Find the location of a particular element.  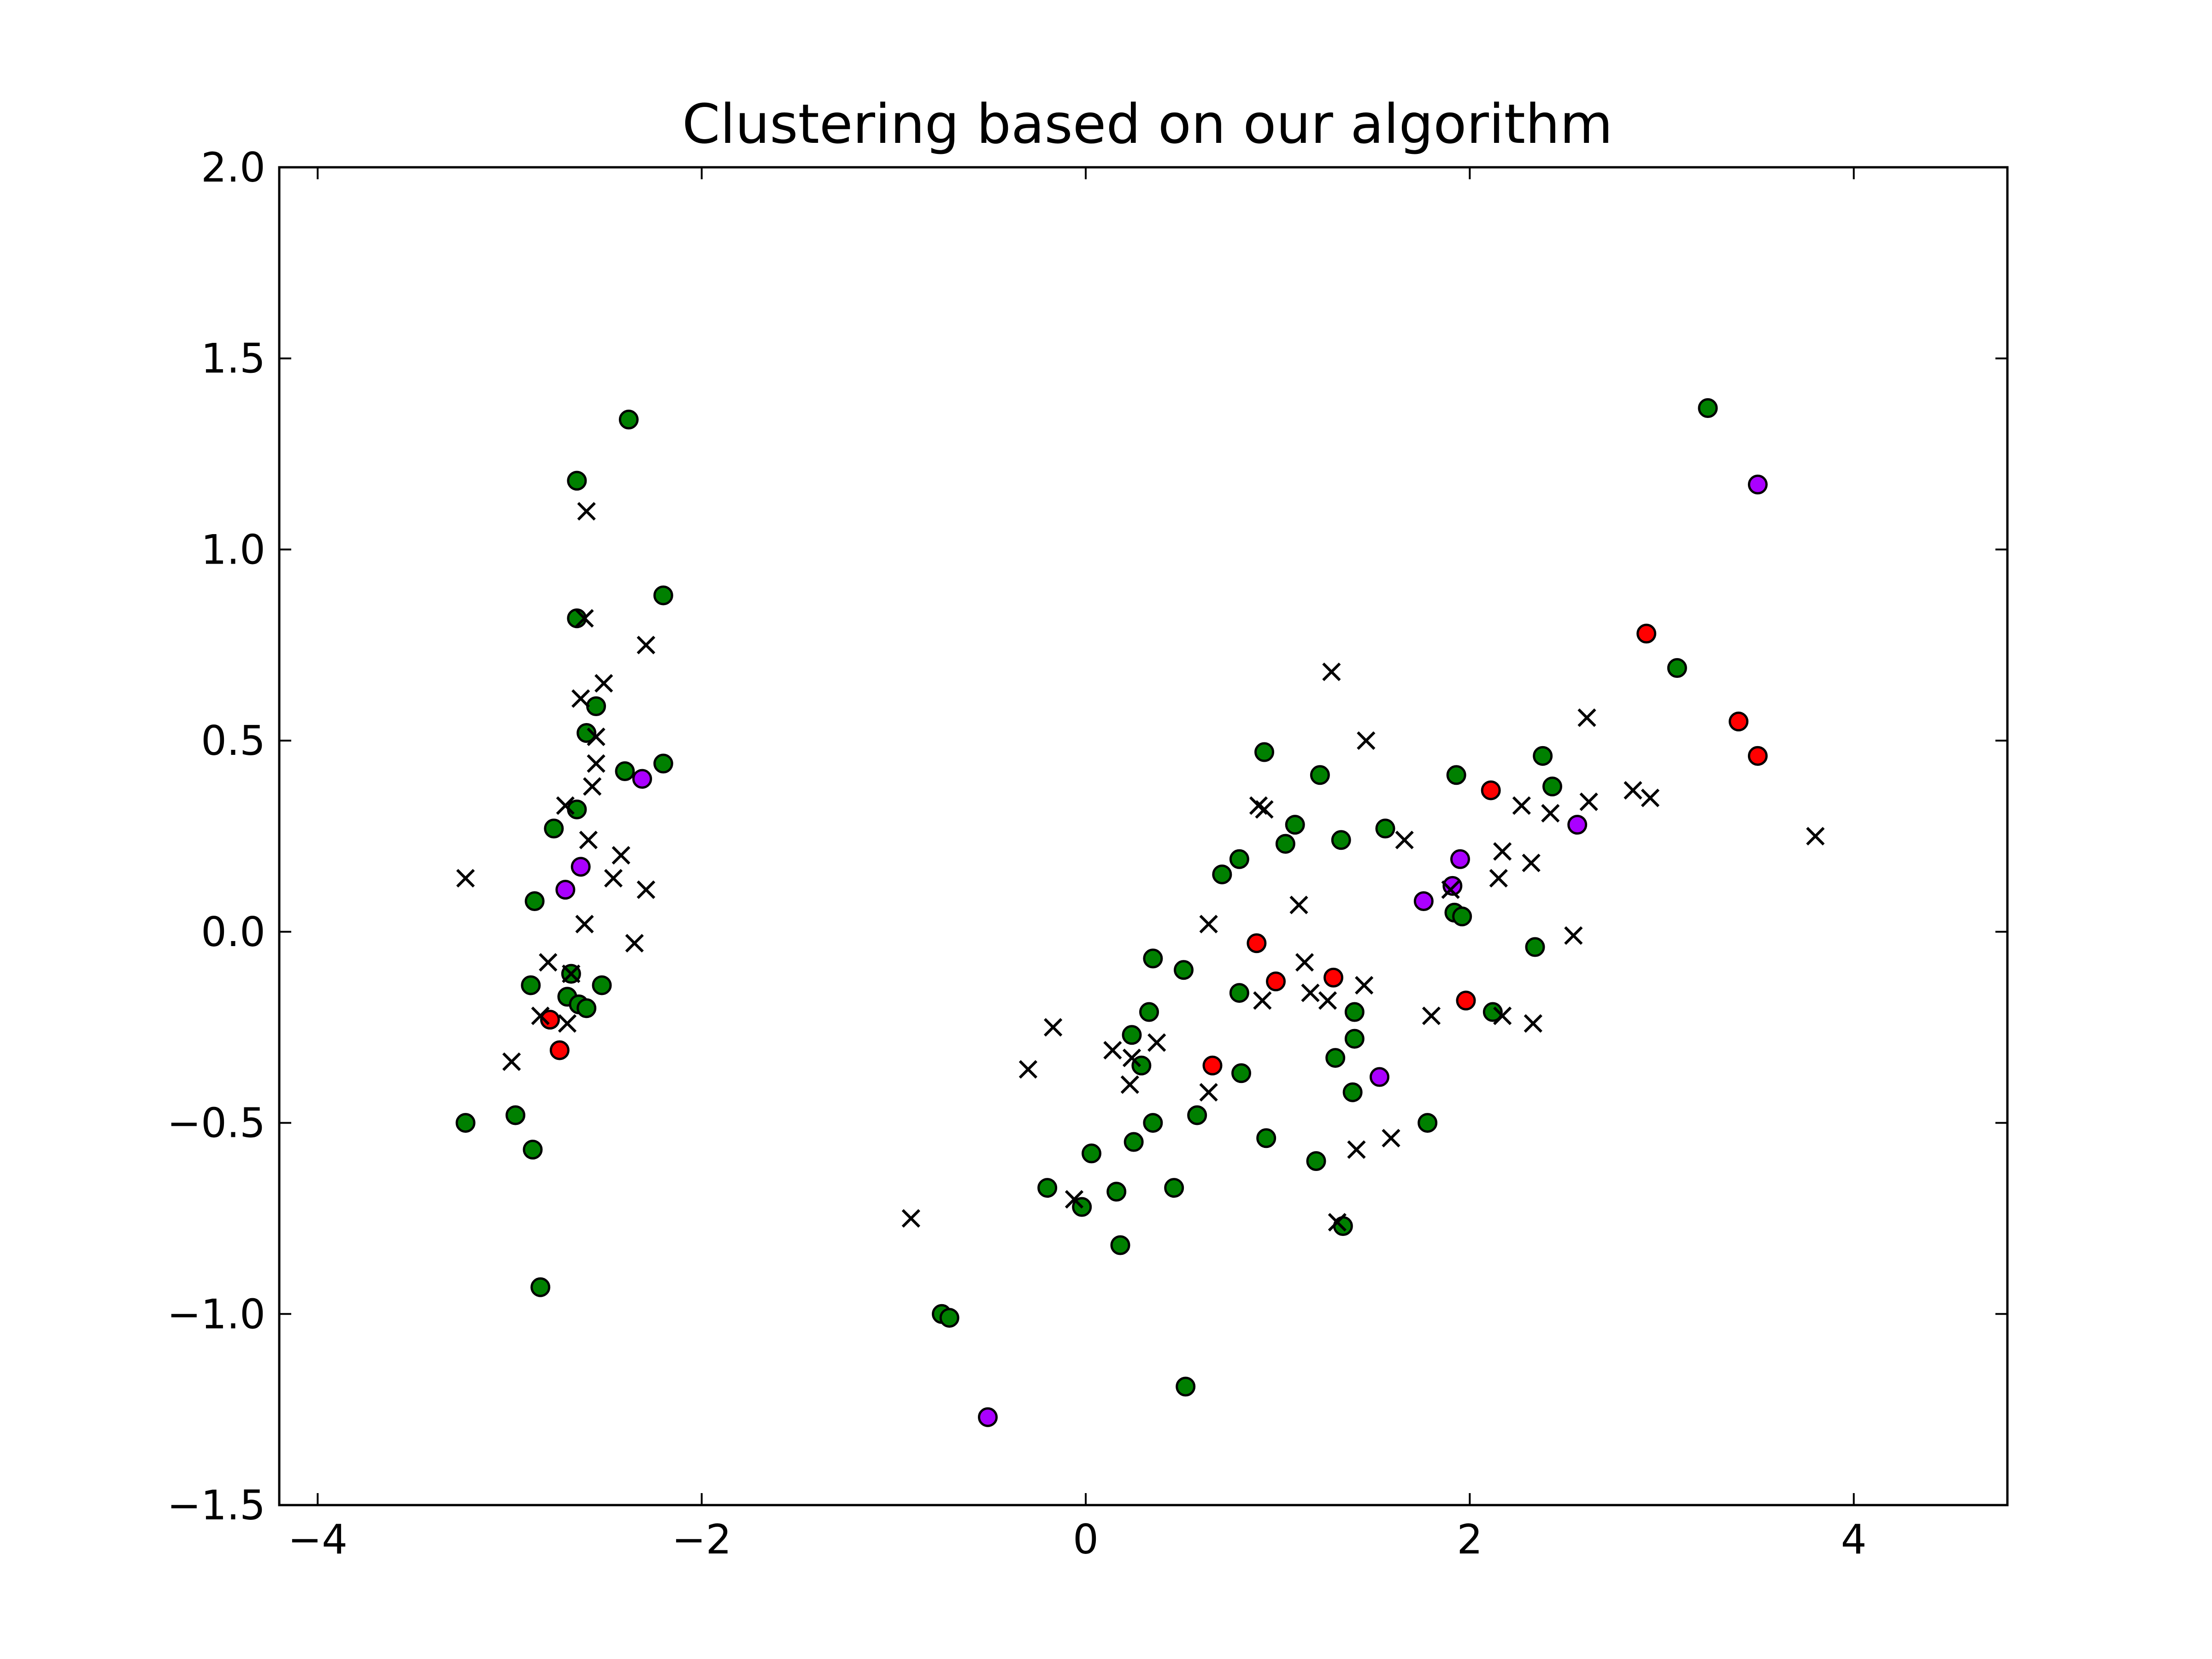

y-tick-label: 2.0 is located at coordinates (233, 167).